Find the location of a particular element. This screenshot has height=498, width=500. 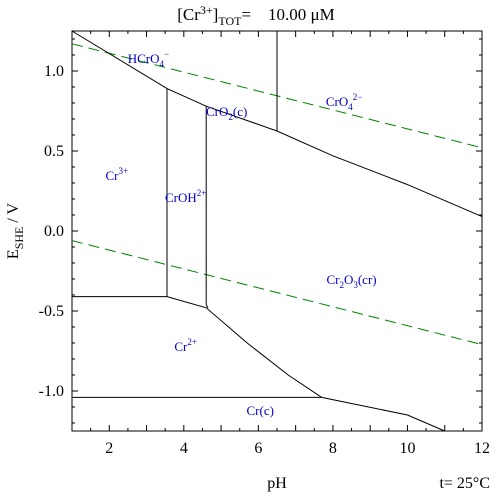

species-label-2: CrO2(c) is located at coordinates (226, 113).